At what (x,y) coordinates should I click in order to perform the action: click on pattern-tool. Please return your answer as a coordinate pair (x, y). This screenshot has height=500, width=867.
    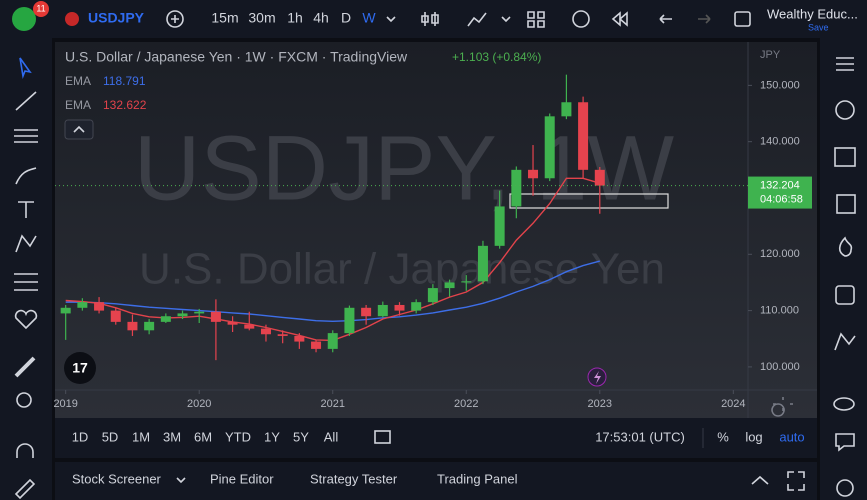
    Looking at the image, I should click on (26, 243).